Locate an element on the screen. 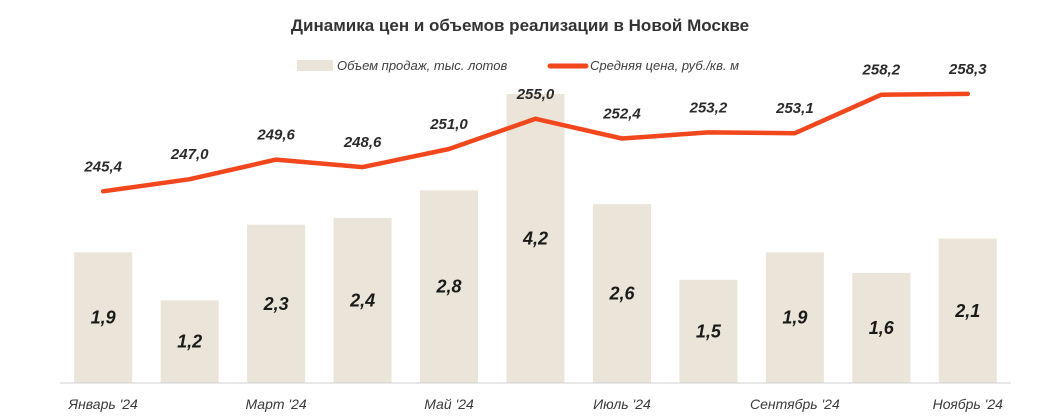  x-tick-2: Март '24 is located at coordinates (275, 404).